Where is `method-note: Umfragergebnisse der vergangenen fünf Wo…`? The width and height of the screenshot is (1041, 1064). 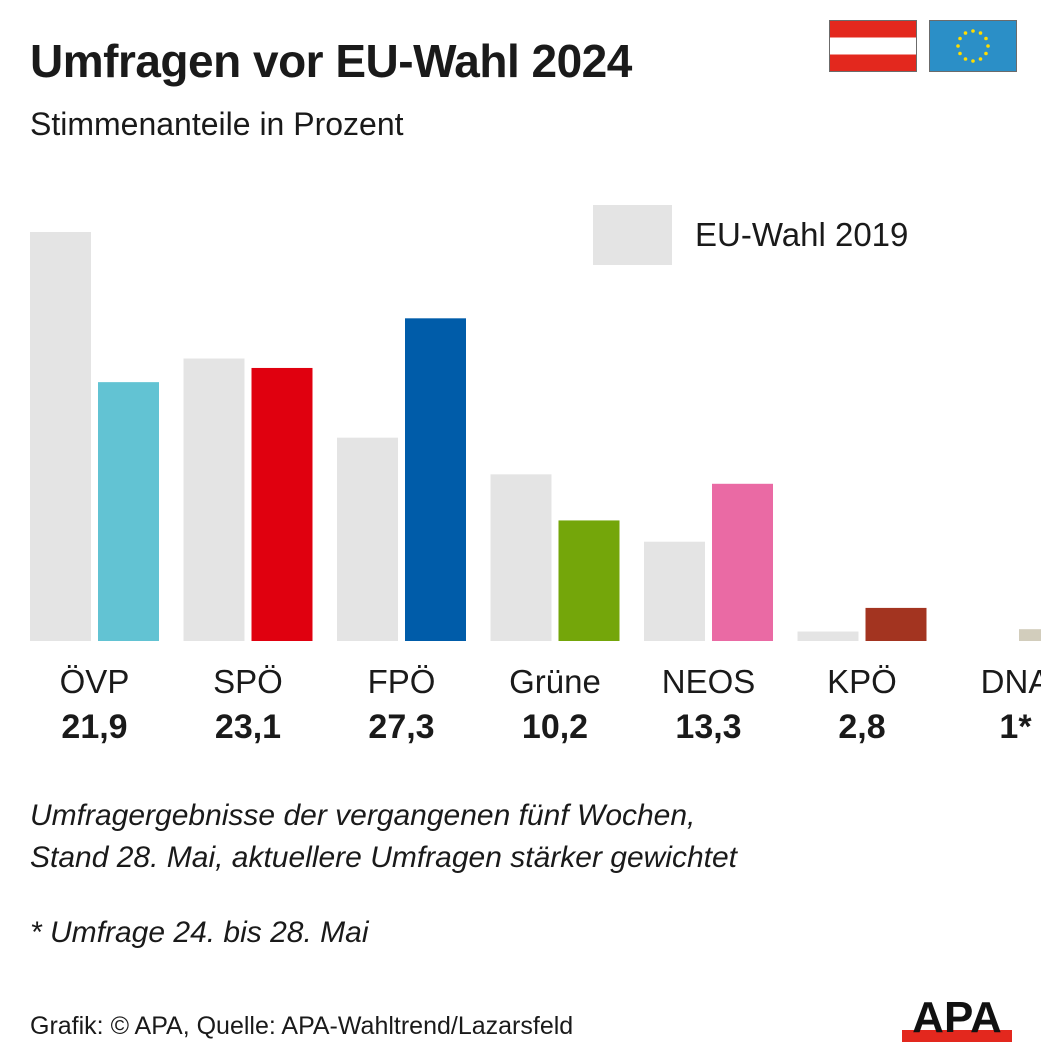
method-note: Umfragergebnisse der vergangenen fünf Wo… is located at coordinates (383, 837).